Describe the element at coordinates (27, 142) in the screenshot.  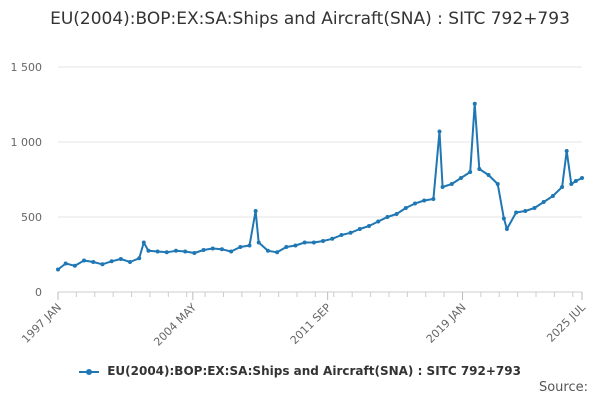
I see `y-tick-label: 1 000` at that location.